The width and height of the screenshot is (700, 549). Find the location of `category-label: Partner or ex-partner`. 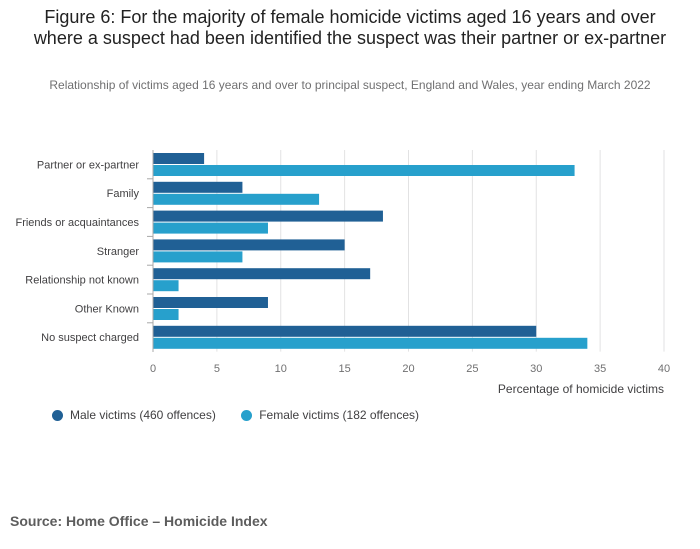

category-label: Partner or ex-partner is located at coordinates (88, 165).